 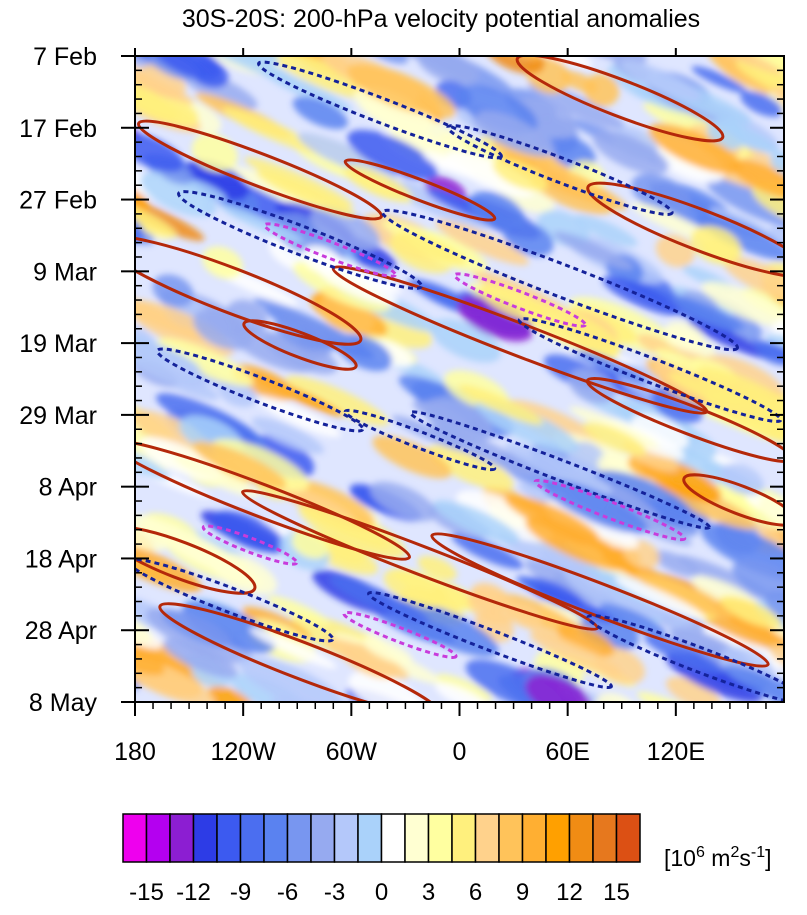 What do you see at coordinates (58, 129) in the screenshot?
I see `y-tick-label: 17 Feb` at bounding box center [58, 129].